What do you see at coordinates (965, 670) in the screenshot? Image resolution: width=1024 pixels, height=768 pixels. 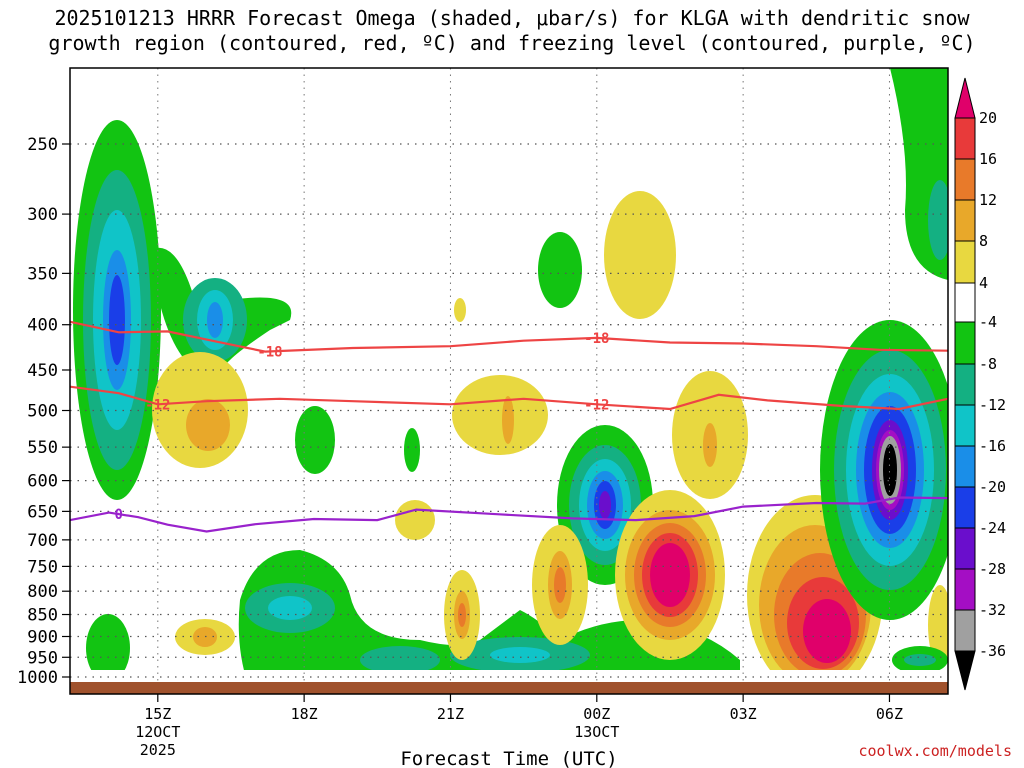 I see `colorbar-bottom-arrow` at bounding box center [965, 670].